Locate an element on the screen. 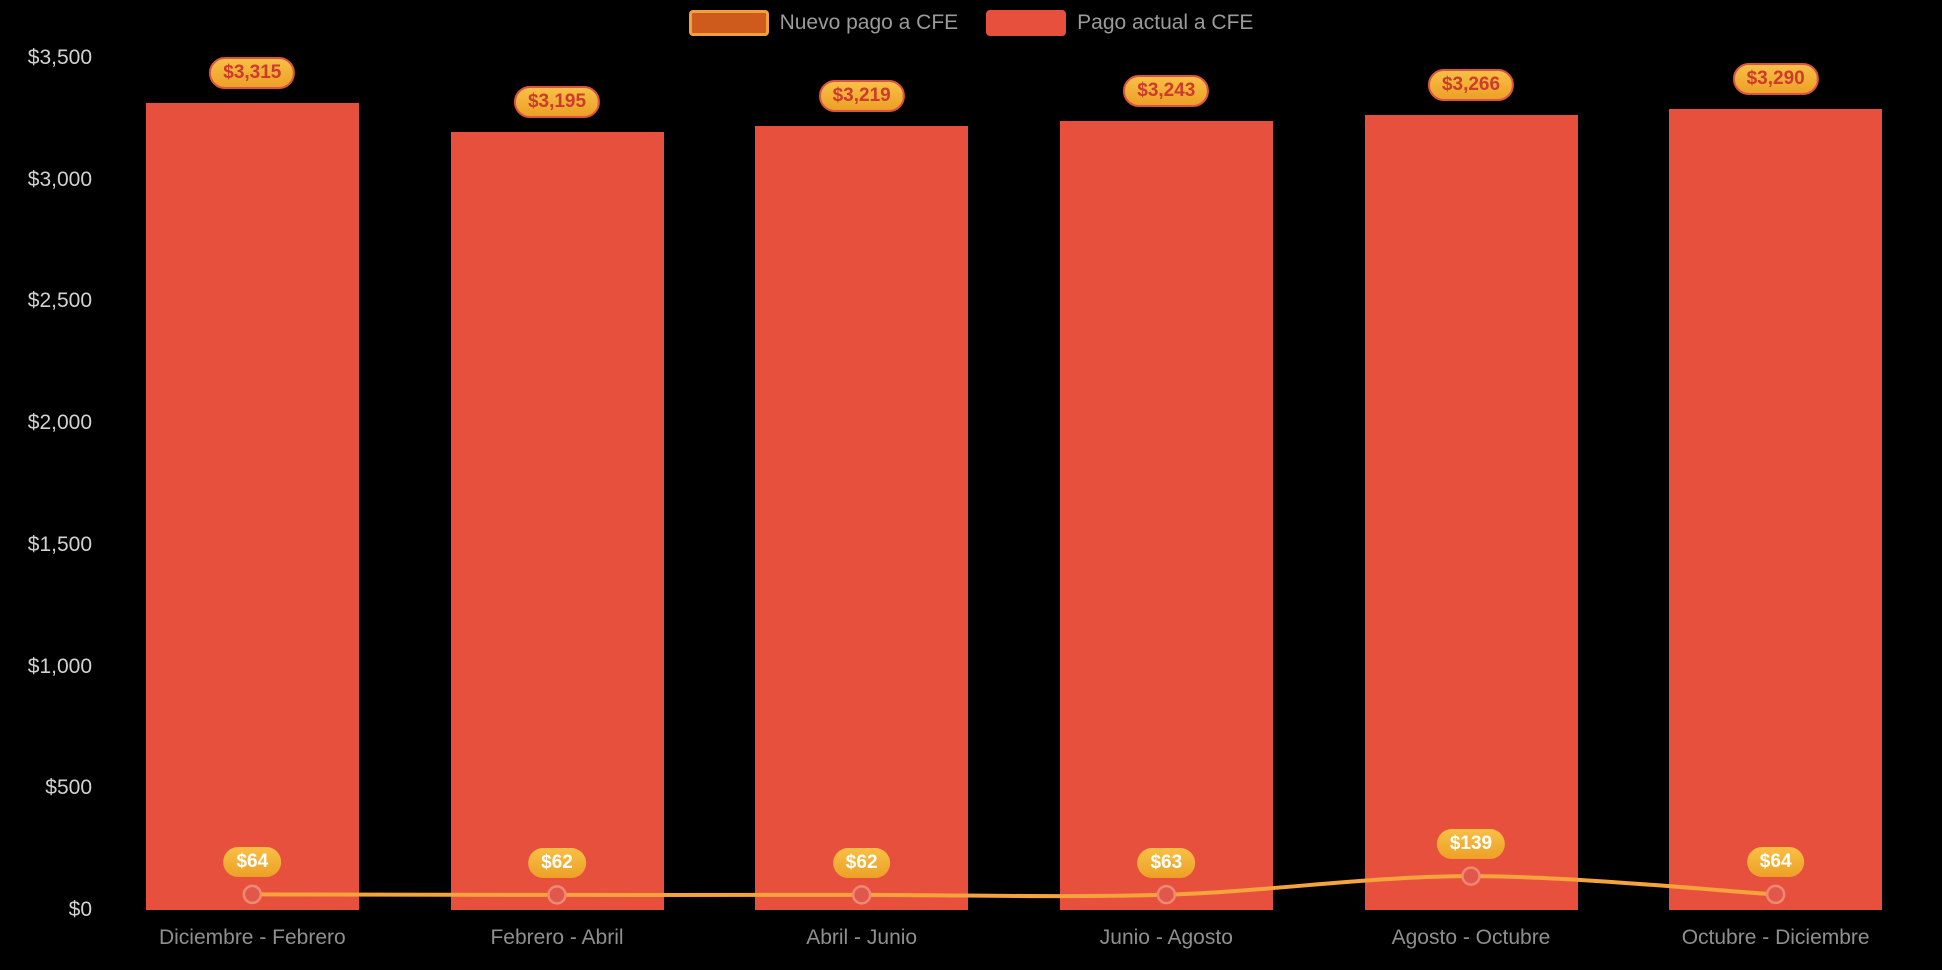 This screenshot has width=1942, height=970. chart-legend: Nuevo pago a CFE Pago actual a CFE is located at coordinates (971, 23).